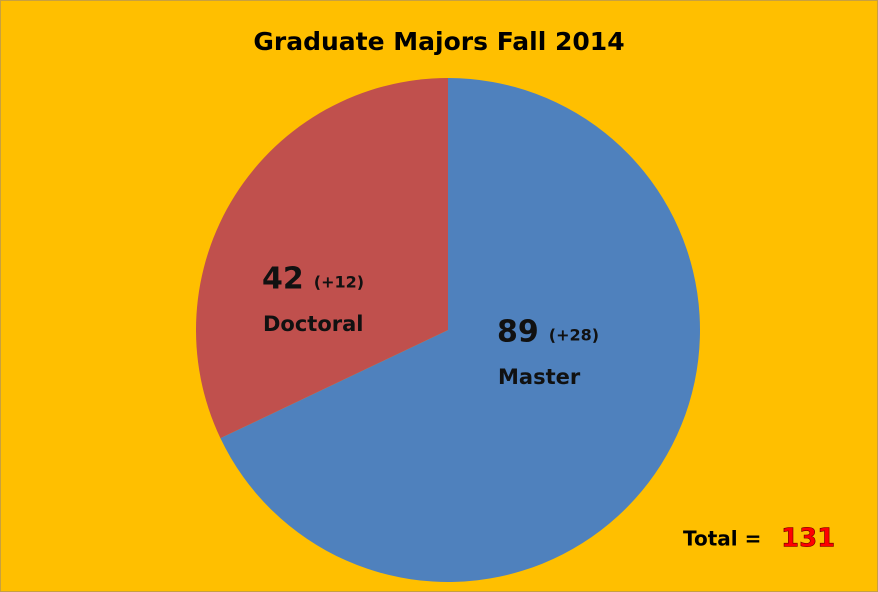  I want to click on change-label: (+28), so click(574, 335).